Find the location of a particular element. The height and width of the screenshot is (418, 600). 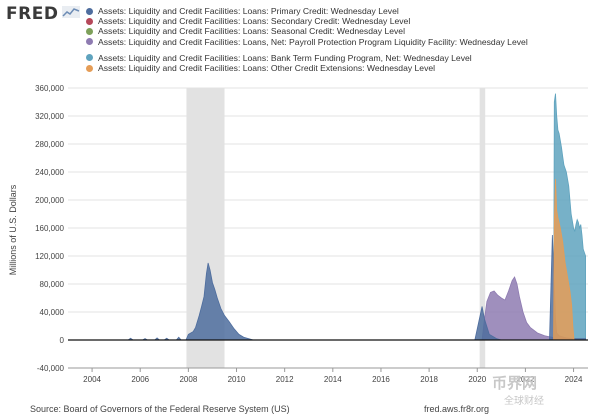

x-tick-label: 2014 is located at coordinates (333, 379).